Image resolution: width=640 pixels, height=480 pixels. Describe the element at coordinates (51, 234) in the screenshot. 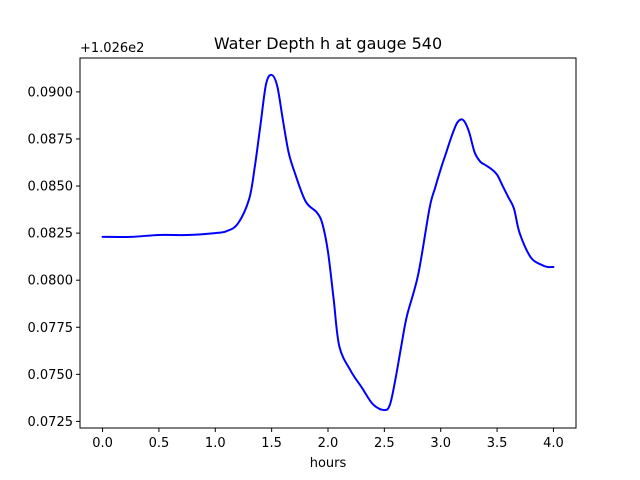

I see `y-tick-label: 0.0825` at that location.